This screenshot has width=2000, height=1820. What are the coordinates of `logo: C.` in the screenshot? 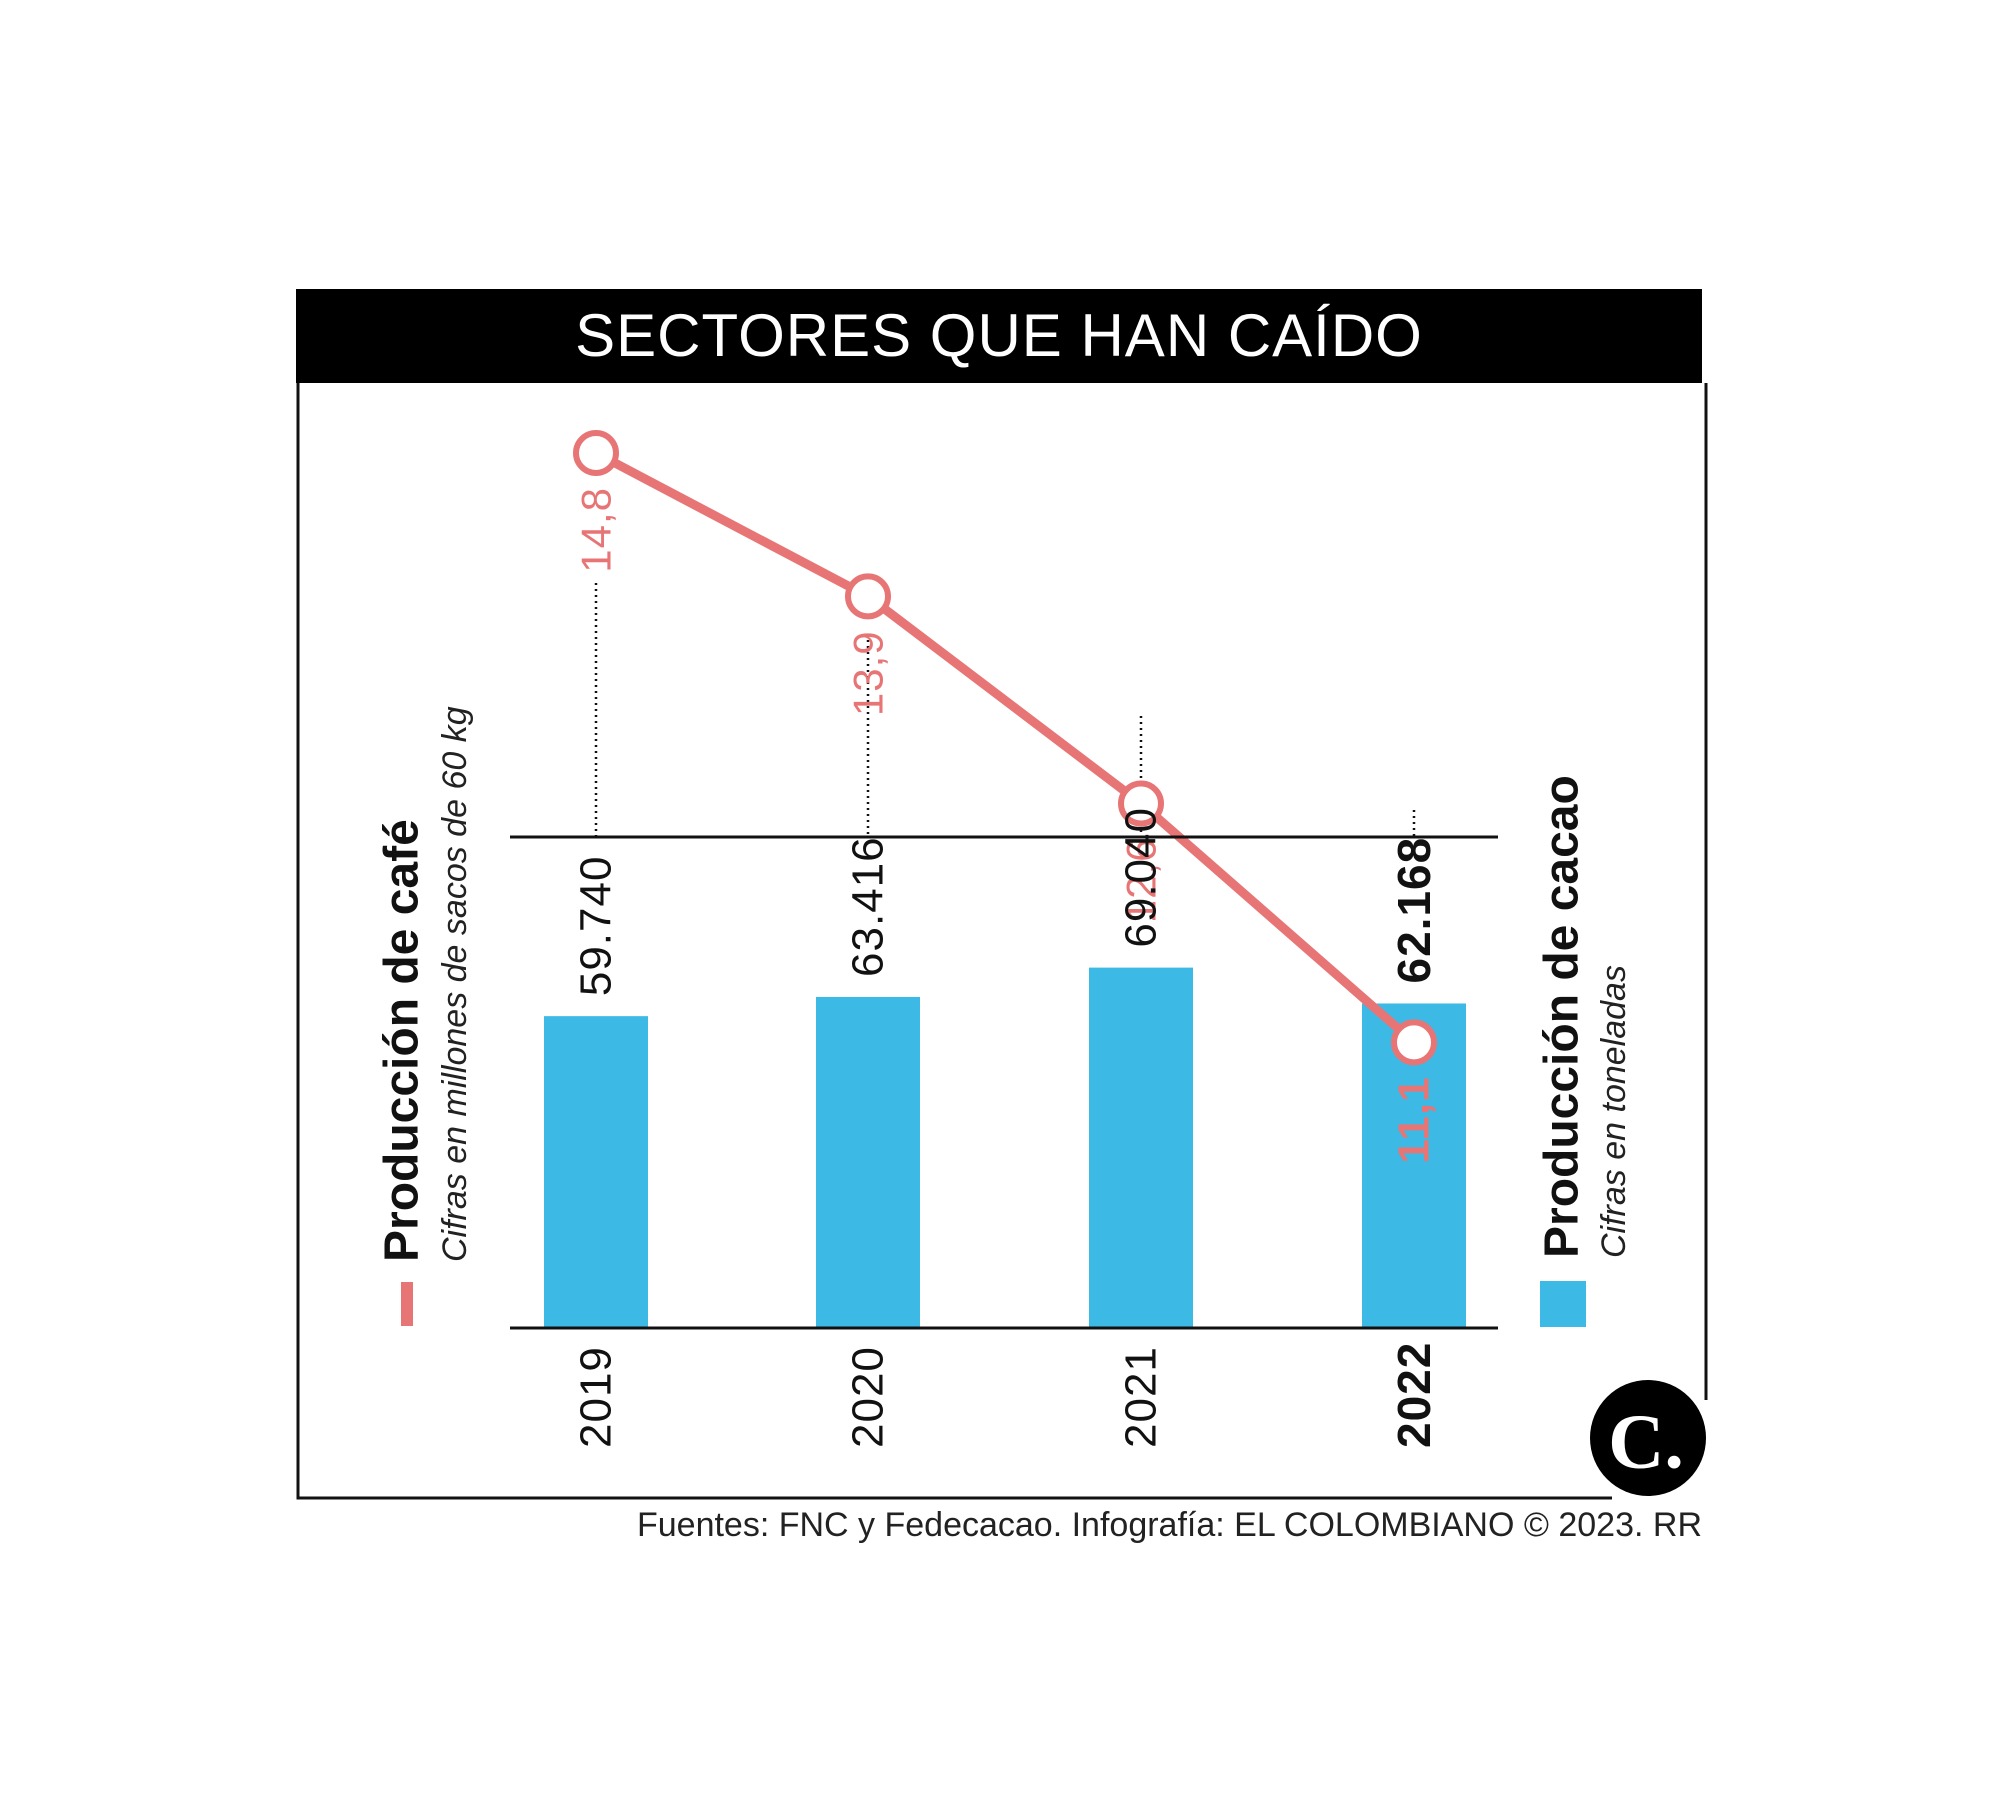 It's located at (1648, 1438).